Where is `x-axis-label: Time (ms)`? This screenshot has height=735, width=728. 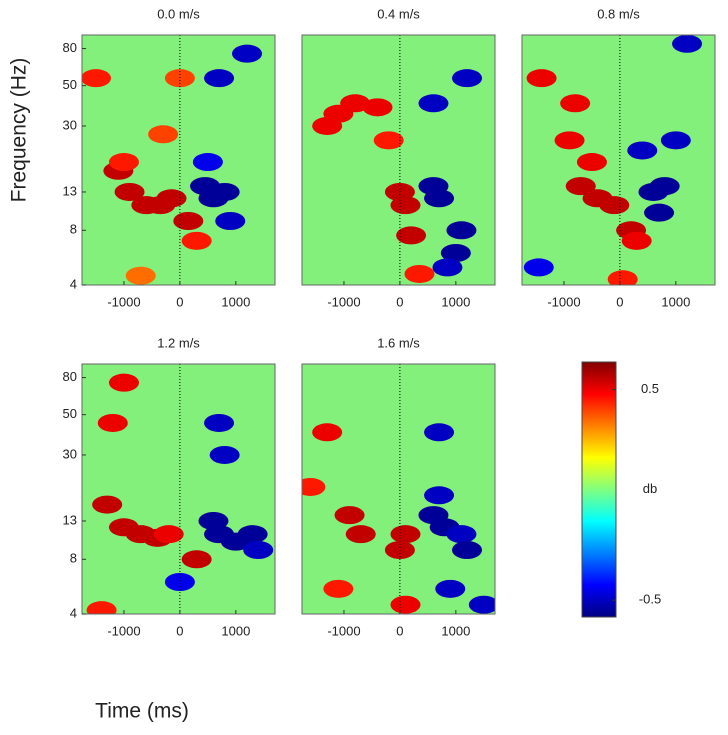
x-axis-label: Time (ms) is located at coordinates (142, 711).